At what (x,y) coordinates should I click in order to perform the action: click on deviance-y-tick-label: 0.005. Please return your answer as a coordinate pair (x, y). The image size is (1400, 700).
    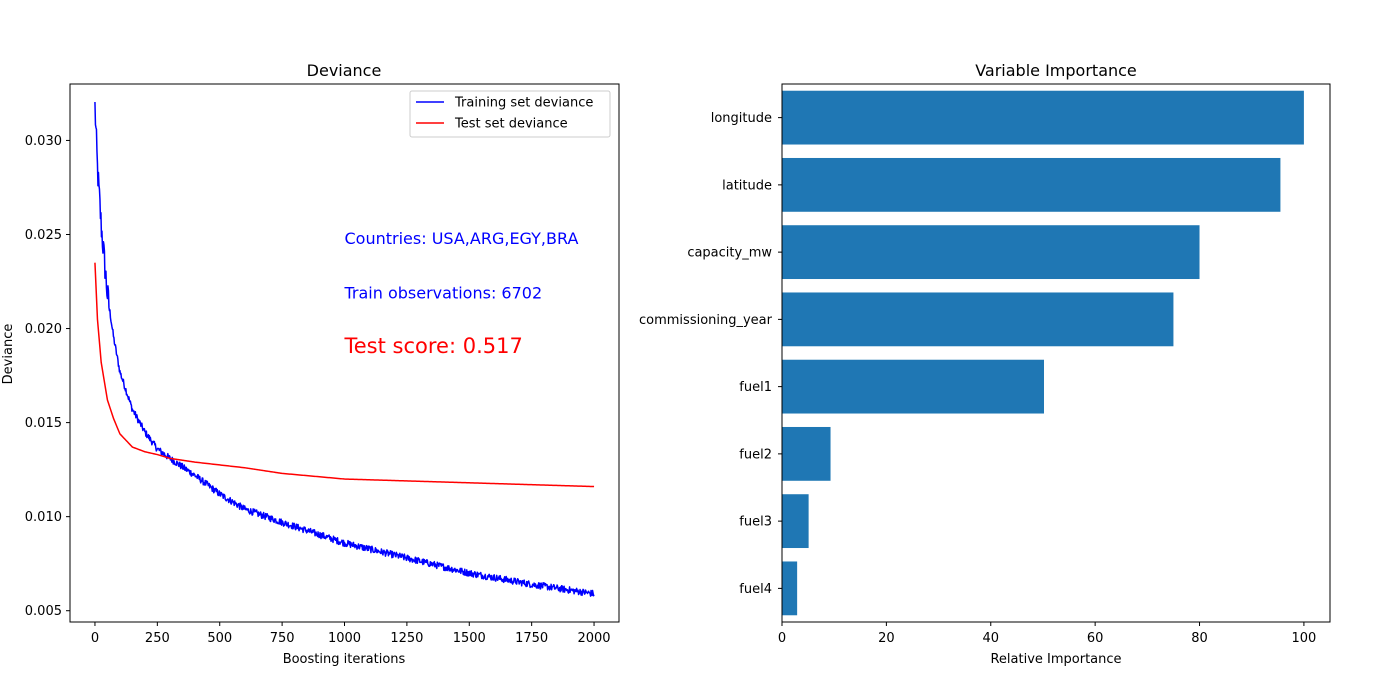
    Looking at the image, I should click on (43, 611).